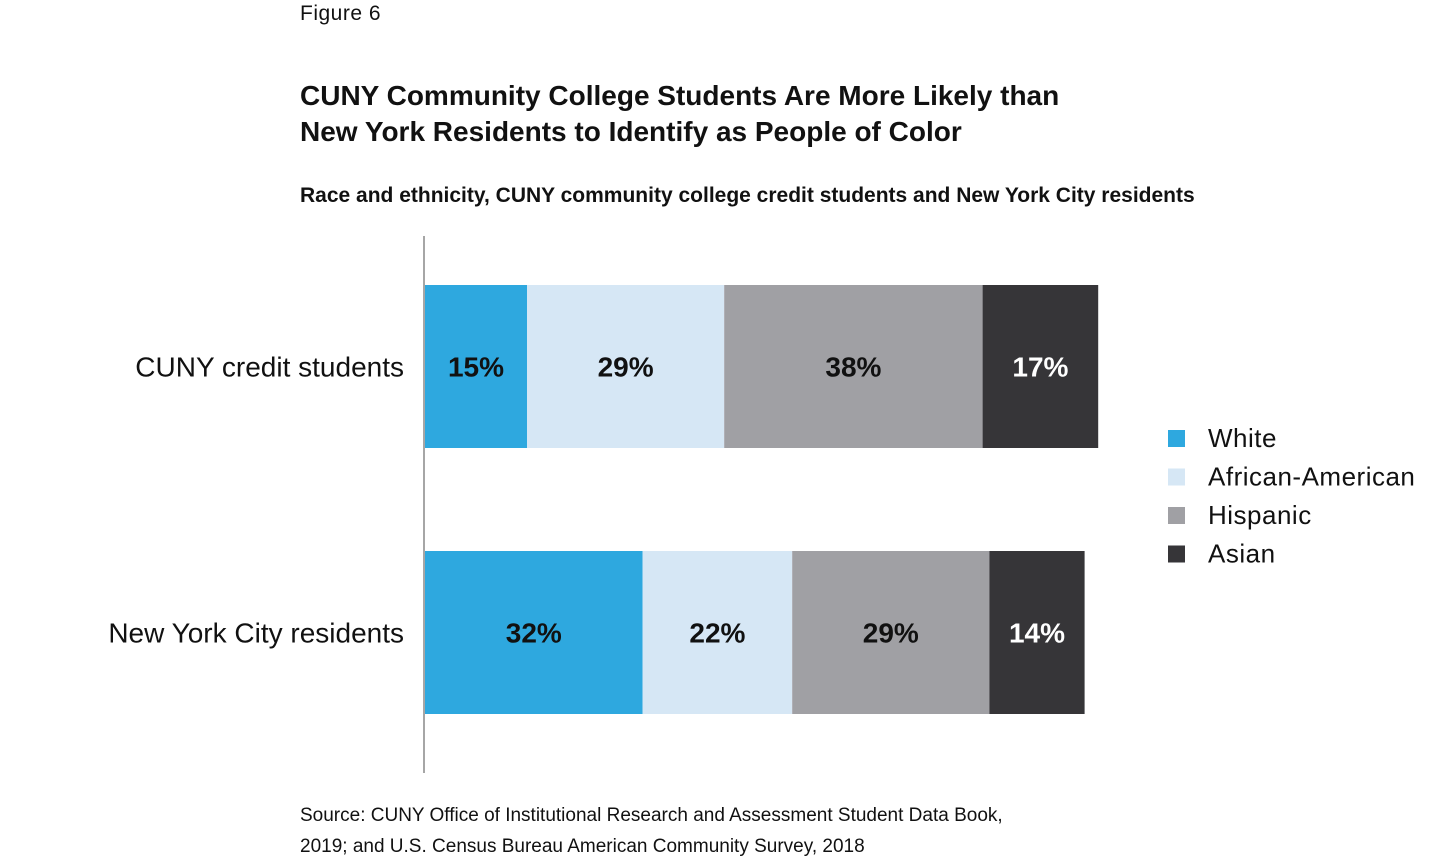 This screenshot has height=862, width=1451. What do you see at coordinates (1176, 515) in the screenshot?
I see `legend-swatch-hispanic` at bounding box center [1176, 515].